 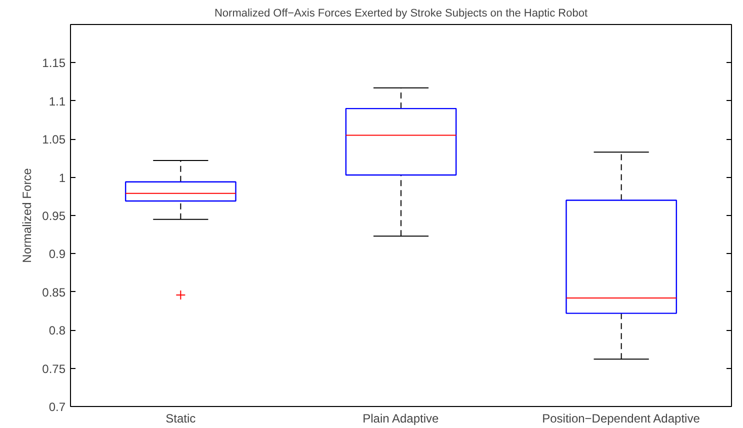 I want to click on y-tick-label: 0.95, so click(x=54, y=216).